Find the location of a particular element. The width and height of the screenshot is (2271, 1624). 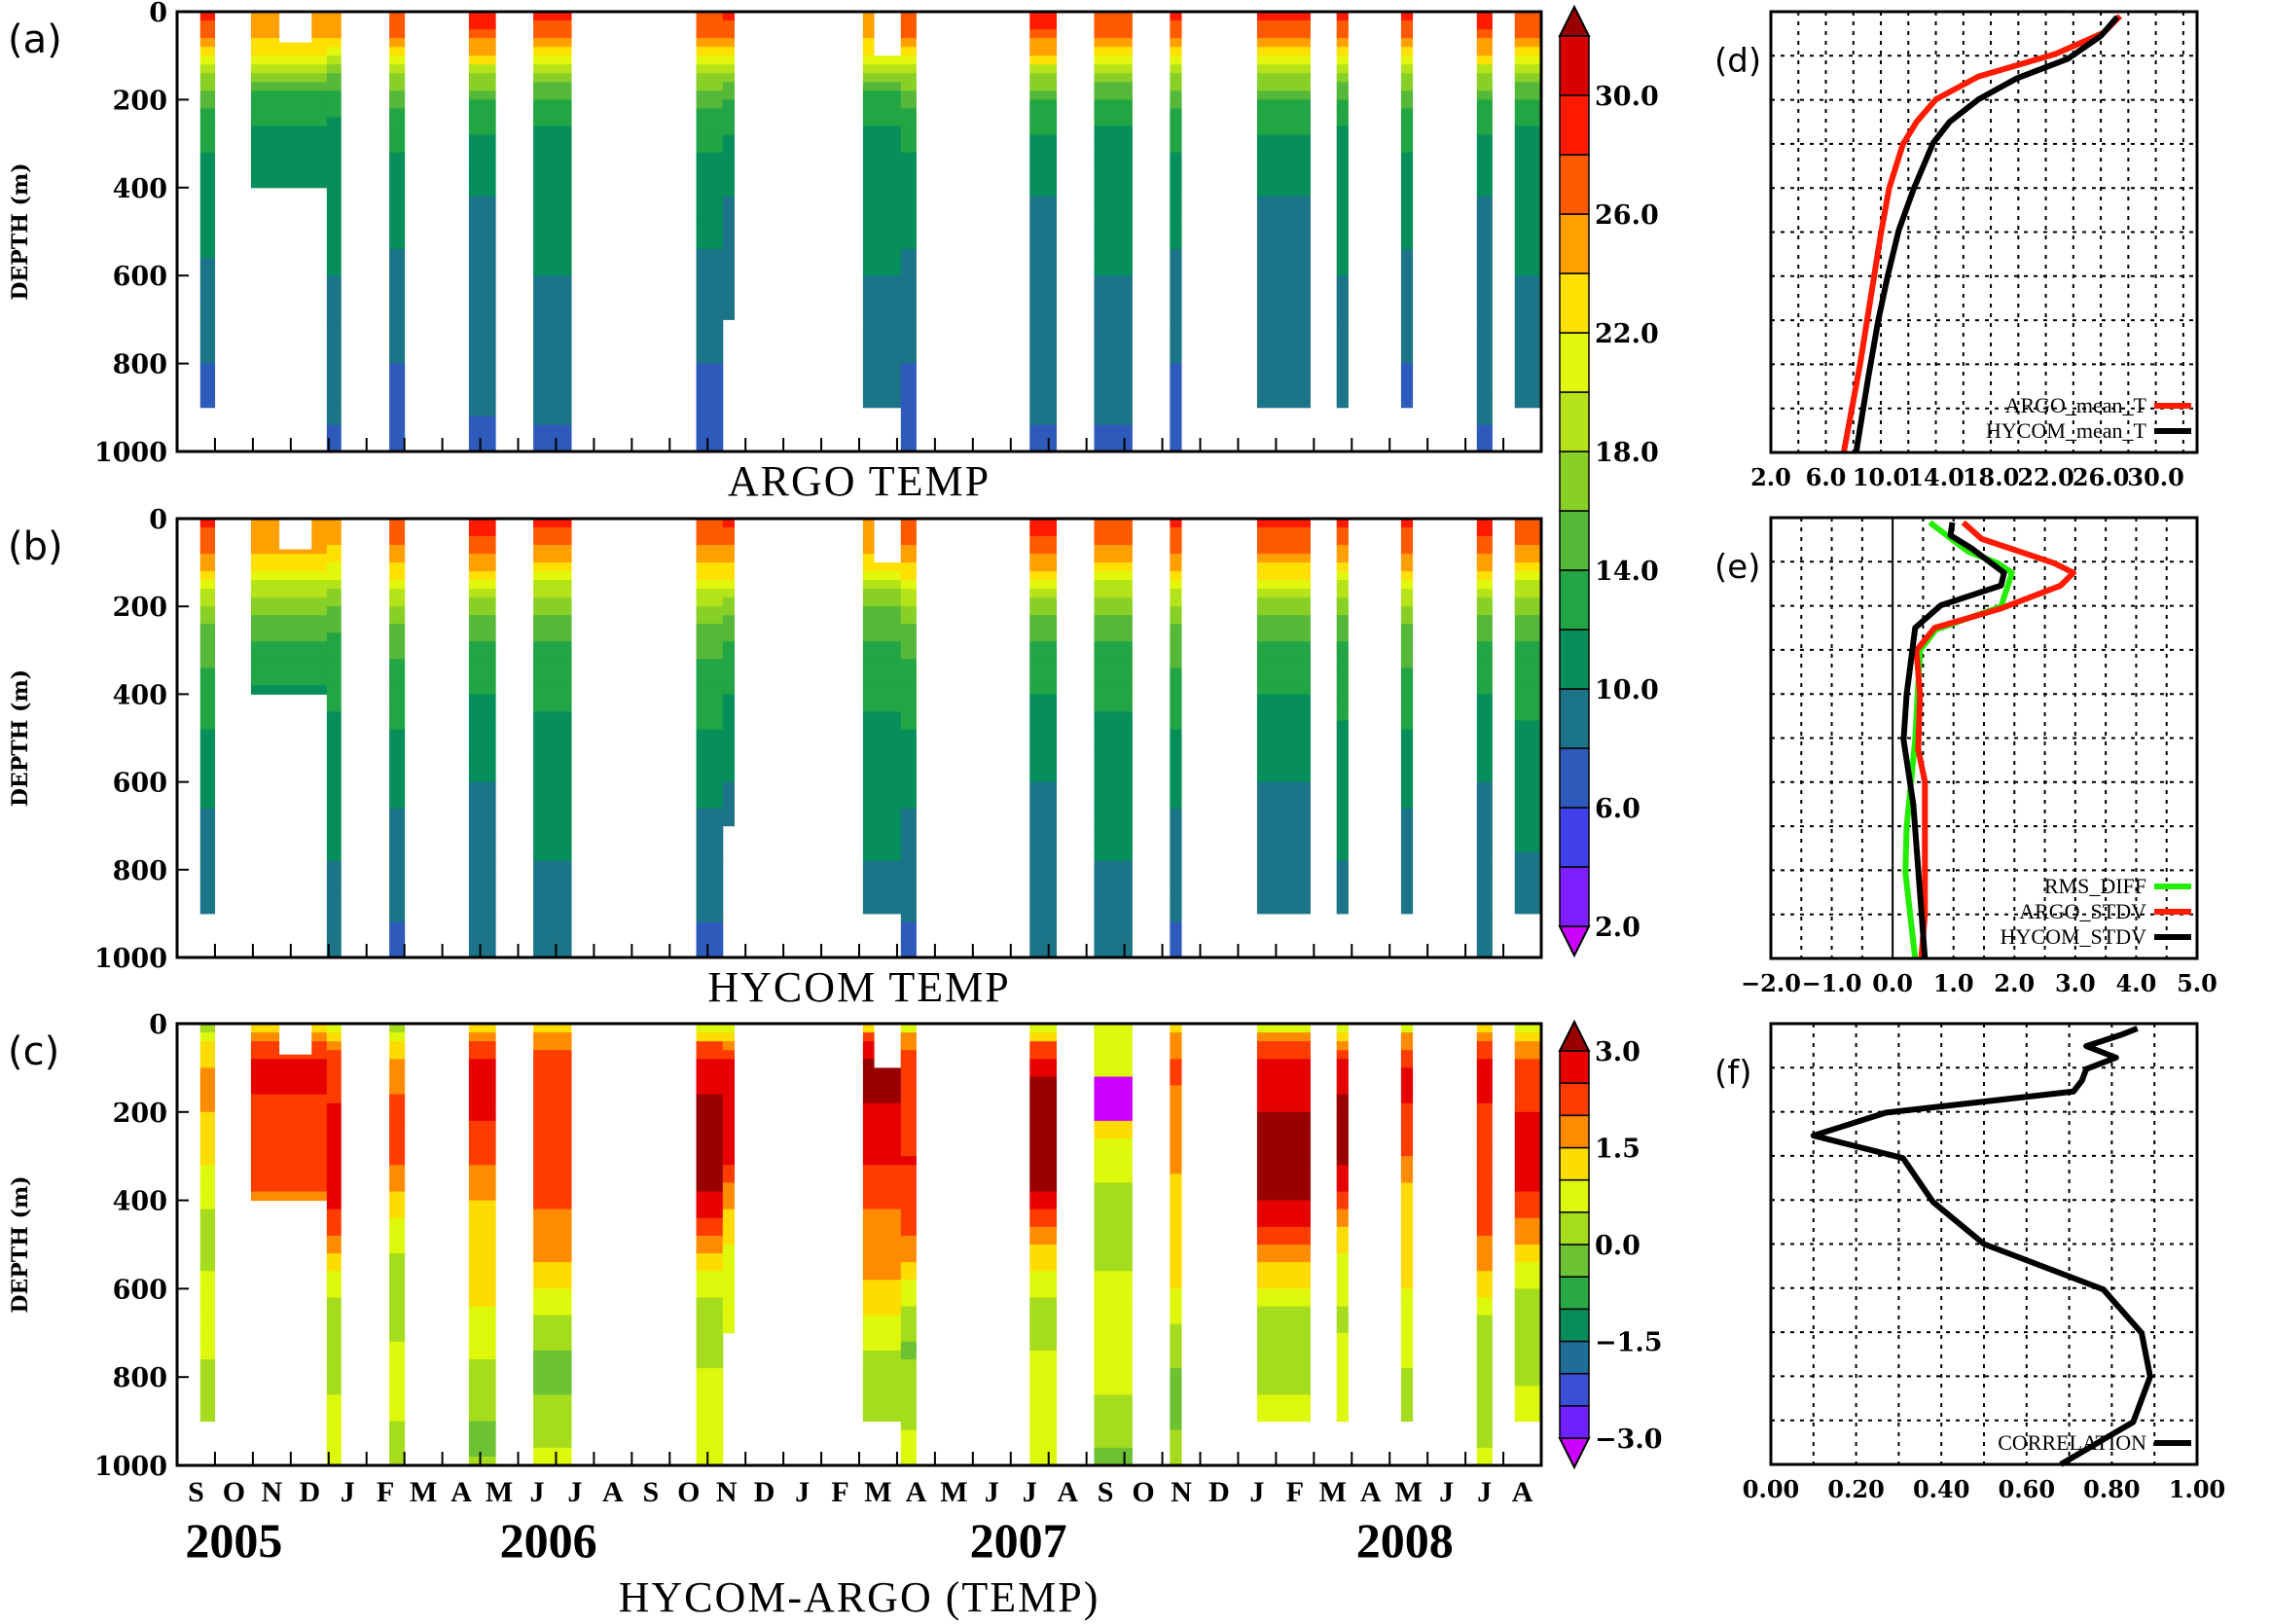

year-label: 2006 is located at coordinates (548, 1540).